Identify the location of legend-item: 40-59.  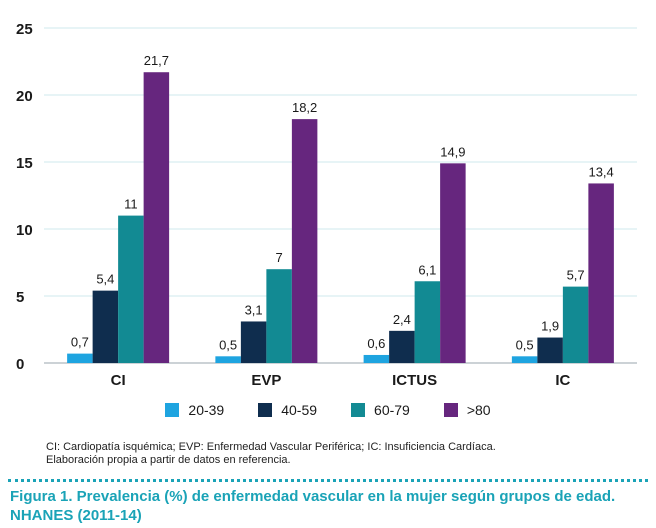
(287, 410).